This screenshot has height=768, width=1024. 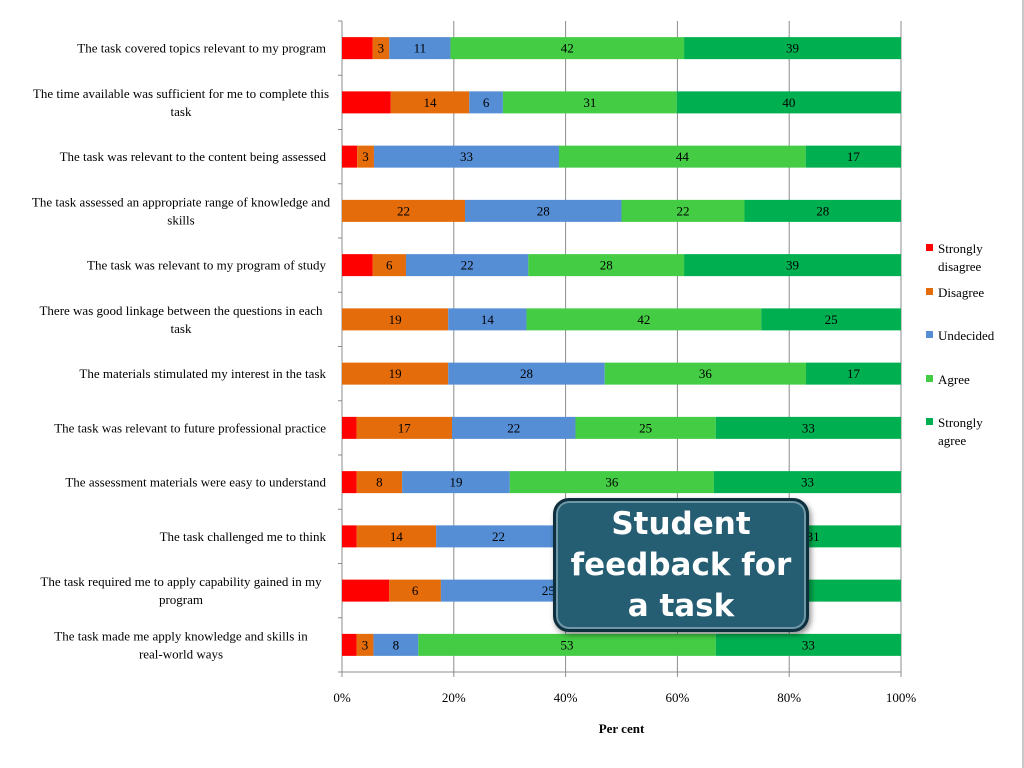 What do you see at coordinates (566, 697) in the screenshot?
I see `x-tick-label: 40%` at bounding box center [566, 697].